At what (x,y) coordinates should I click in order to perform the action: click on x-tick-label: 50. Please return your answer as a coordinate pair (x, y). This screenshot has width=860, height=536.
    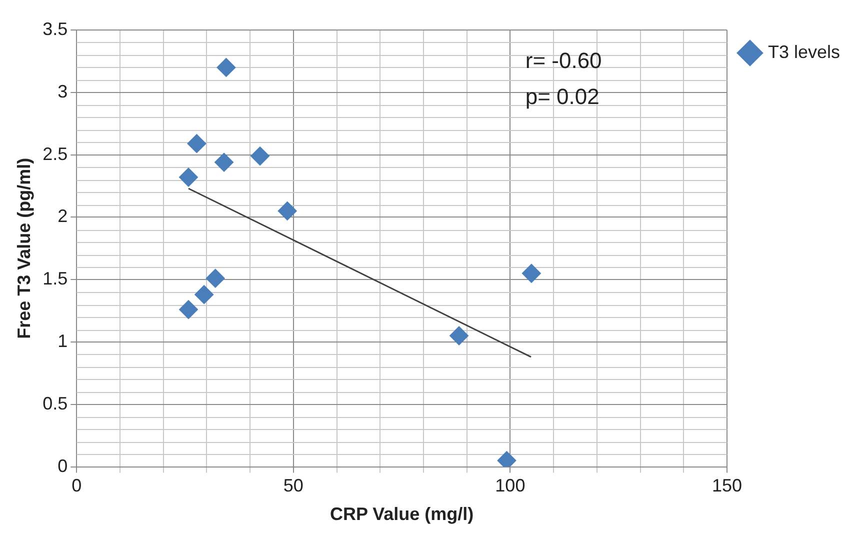
    Looking at the image, I should click on (293, 486).